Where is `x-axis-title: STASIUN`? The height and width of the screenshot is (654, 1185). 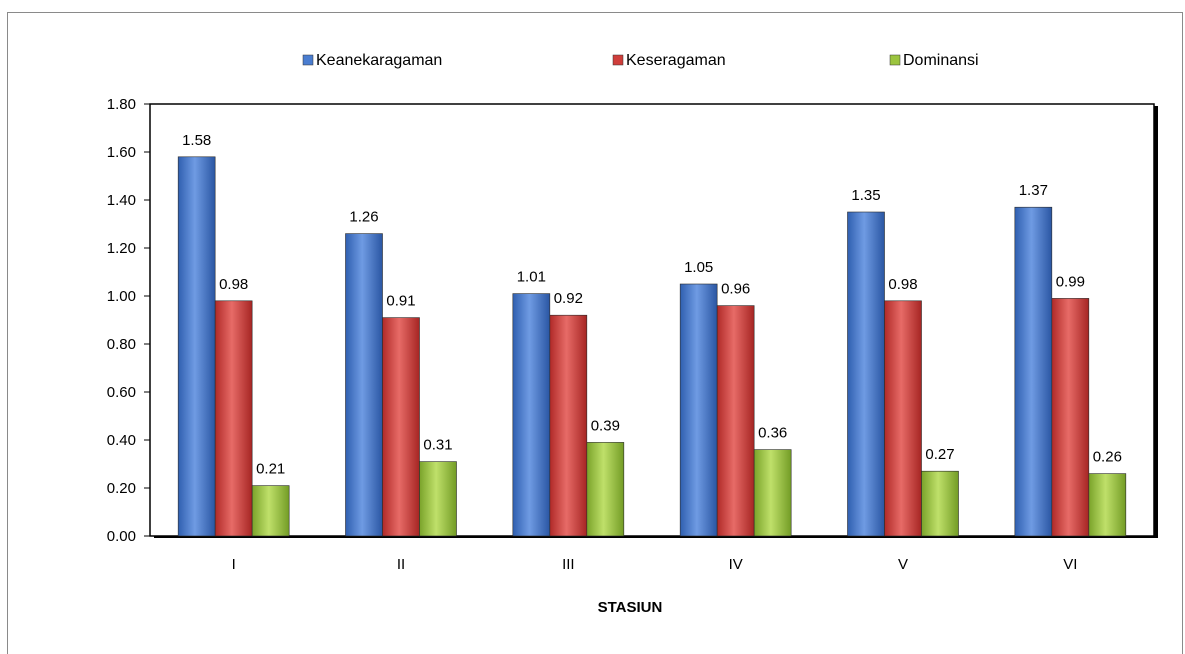 x-axis-title: STASIUN is located at coordinates (630, 607).